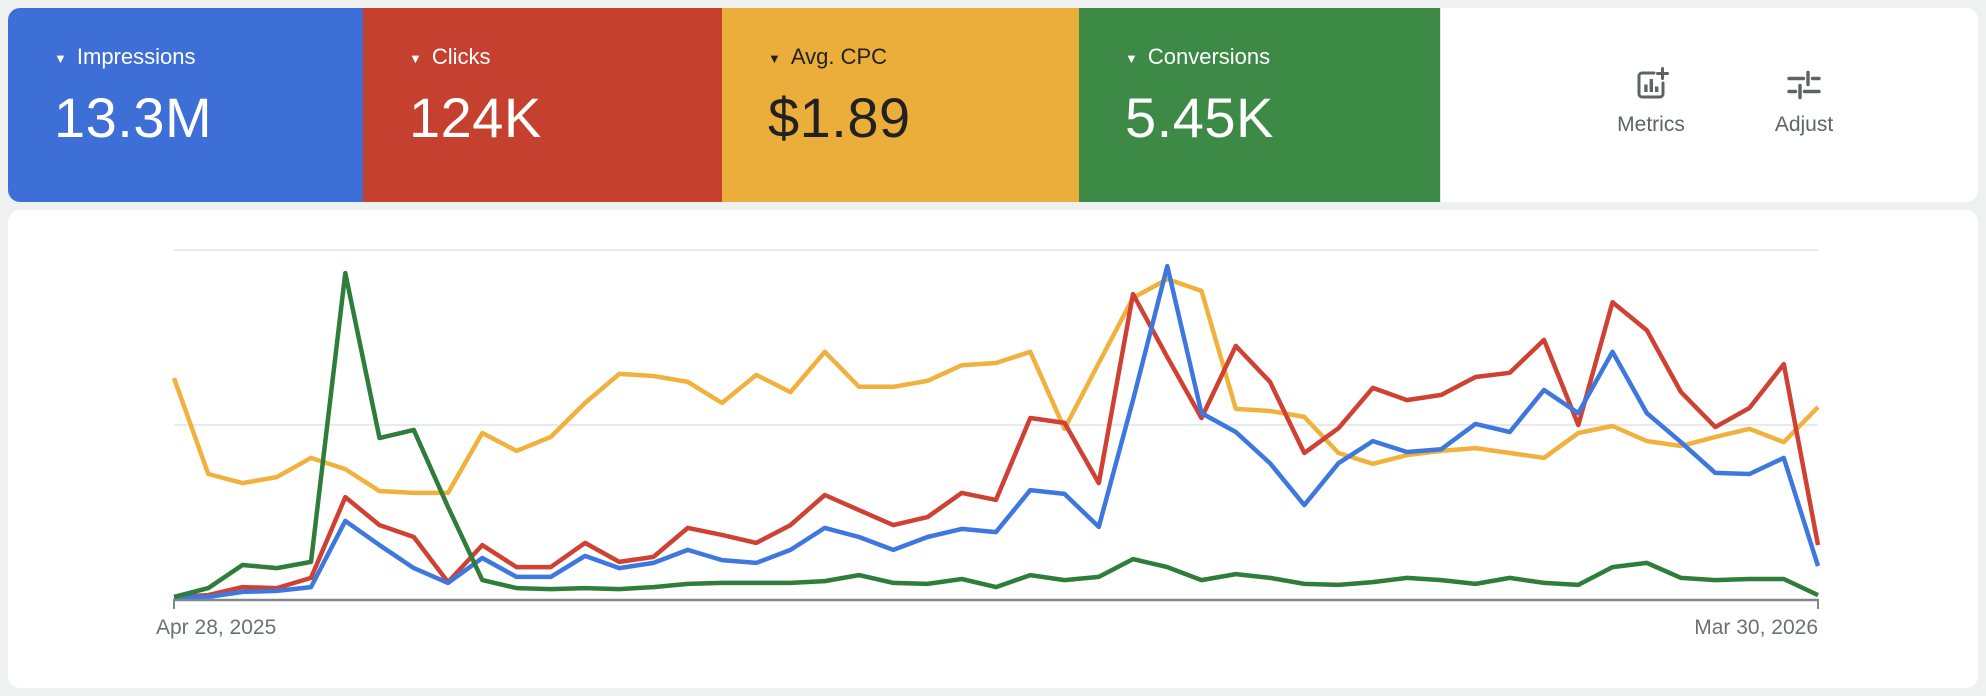 The image size is (1986, 696). What do you see at coordinates (1804, 124) in the screenshot?
I see `adjust-button-label: Adjust` at bounding box center [1804, 124].